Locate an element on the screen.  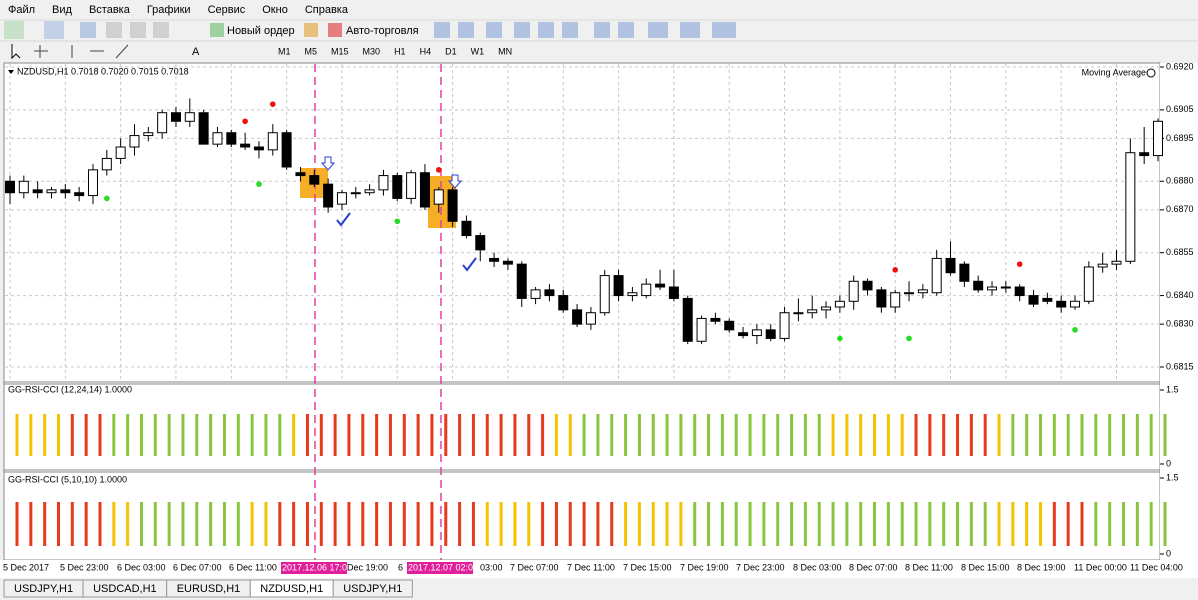
cursor-tool is located at coordinates (16, 52).